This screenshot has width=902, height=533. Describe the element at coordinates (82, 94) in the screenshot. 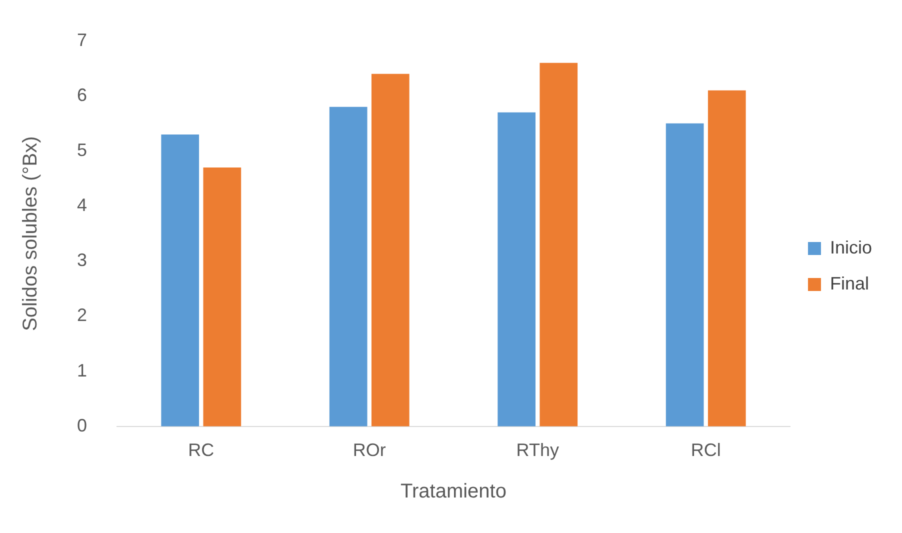

I see `y-tick-label: 6` at that location.